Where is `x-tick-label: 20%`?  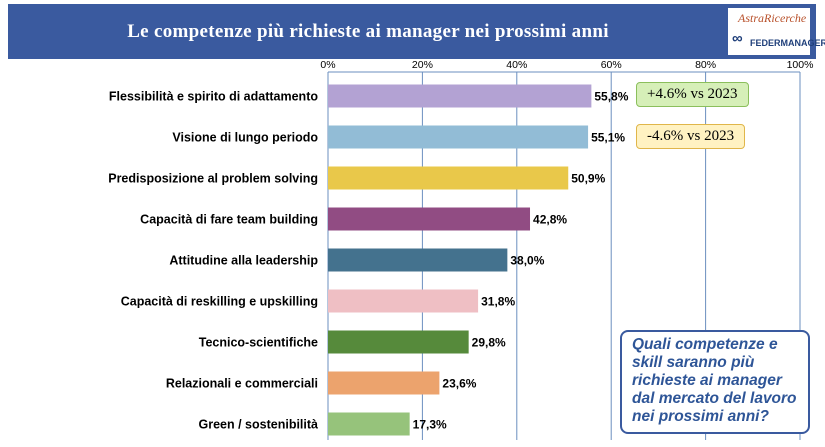
x-tick-label: 20% is located at coordinates (422, 65).